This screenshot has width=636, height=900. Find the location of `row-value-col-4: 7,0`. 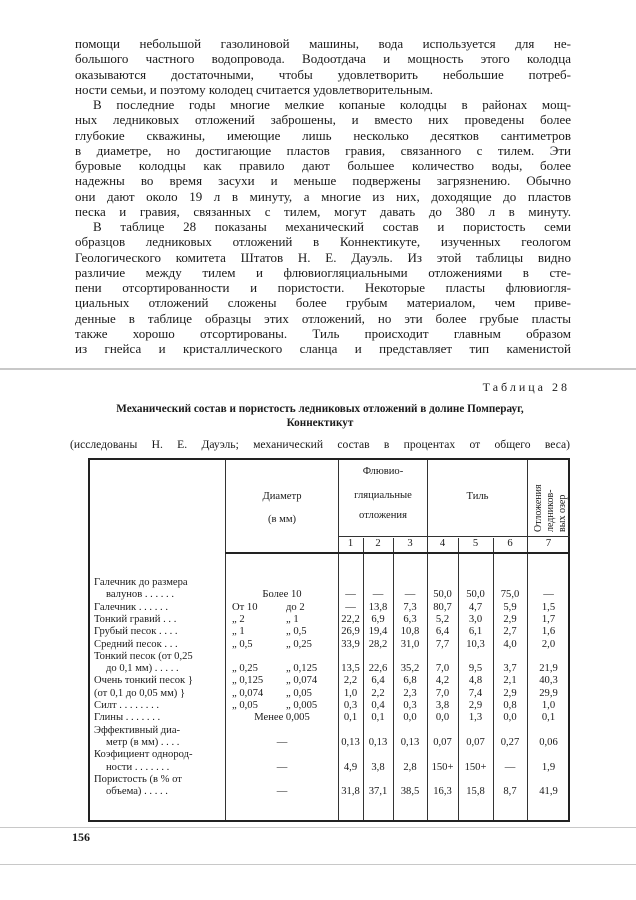

row-value-col-4: 7,0 is located at coordinates (442, 693).